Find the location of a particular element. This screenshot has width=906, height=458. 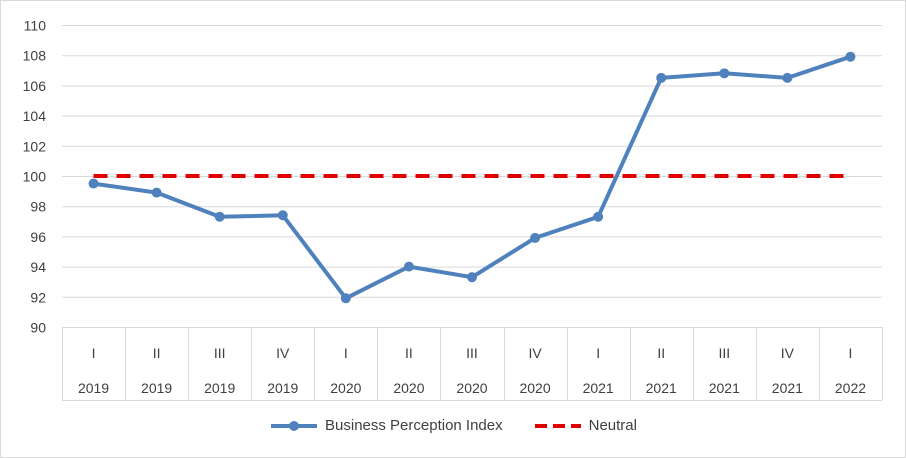

y-tick-label: 94 is located at coordinates (38, 267).